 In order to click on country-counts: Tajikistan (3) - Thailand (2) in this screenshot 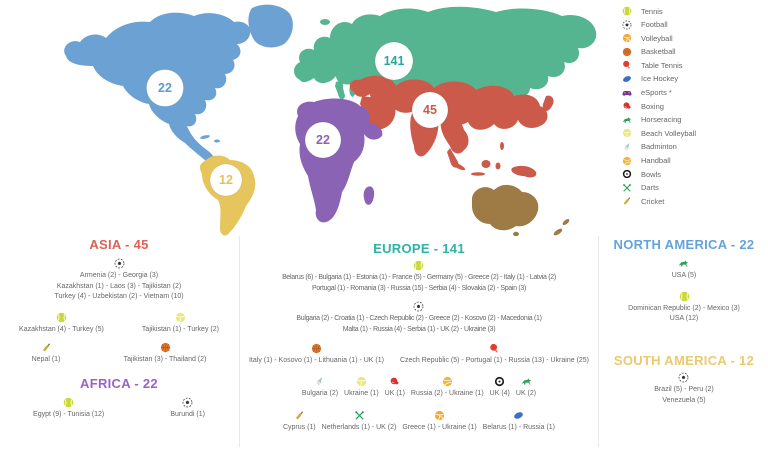, I will do `click(165, 359)`.